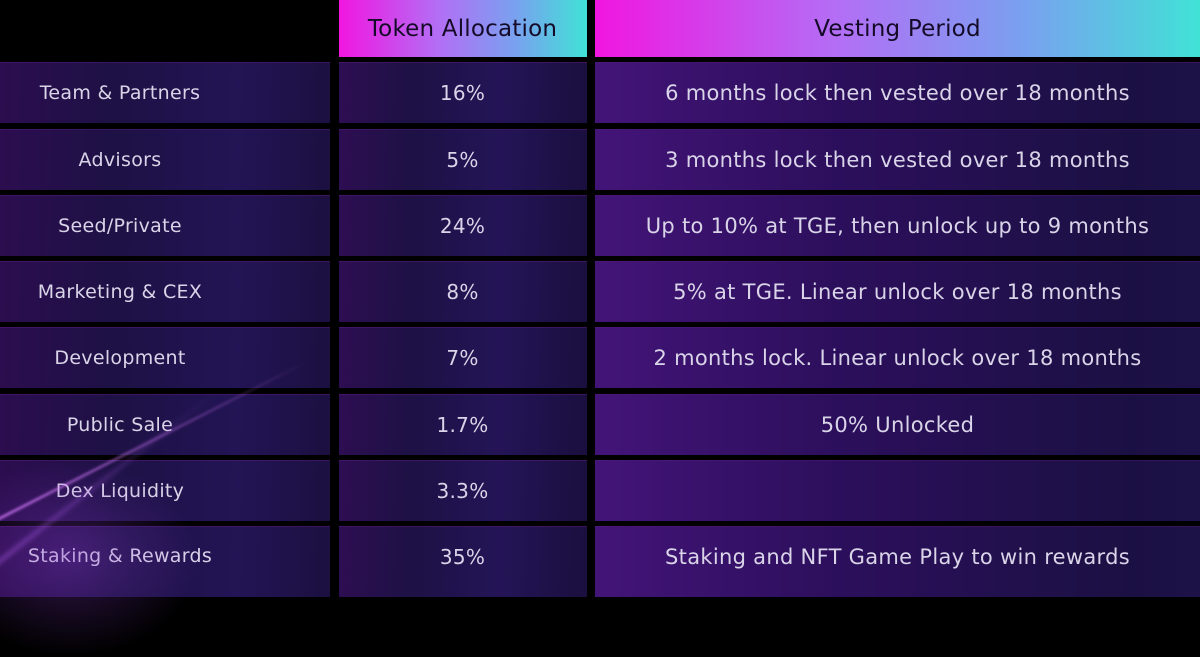 Image resolution: width=1200 pixels, height=657 pixels. What do you see at coordinates (462, 225) in the screenshot?
I see `allocation-cell-seed-private: 24%` at bounding box center [462, 225].